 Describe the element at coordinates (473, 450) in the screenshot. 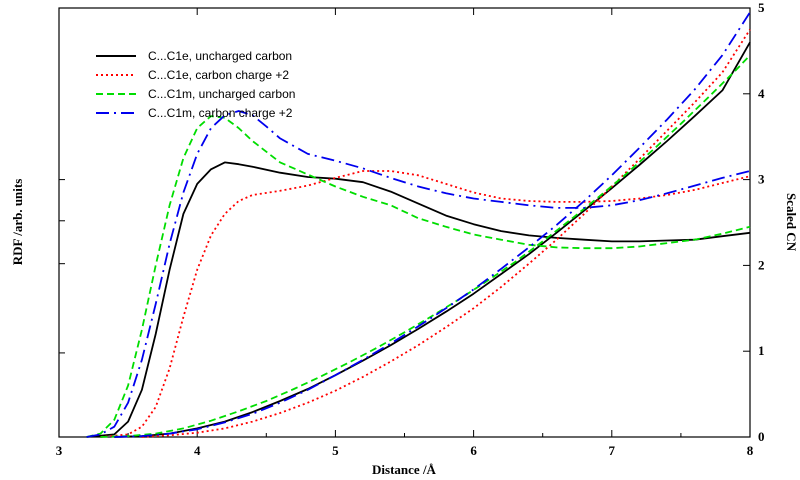

I see `x-tick-label: 6` at that location.